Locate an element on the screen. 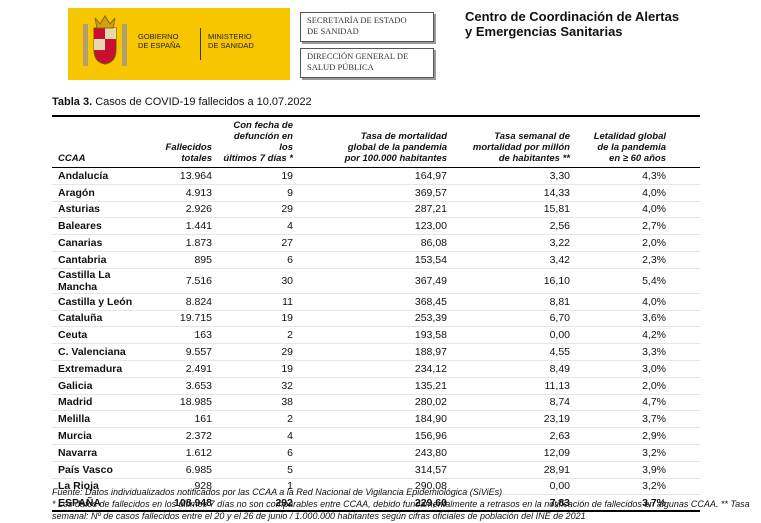  ministry-name: MINISTERIO DE SANIDAD is located at coordinates (231, 41).